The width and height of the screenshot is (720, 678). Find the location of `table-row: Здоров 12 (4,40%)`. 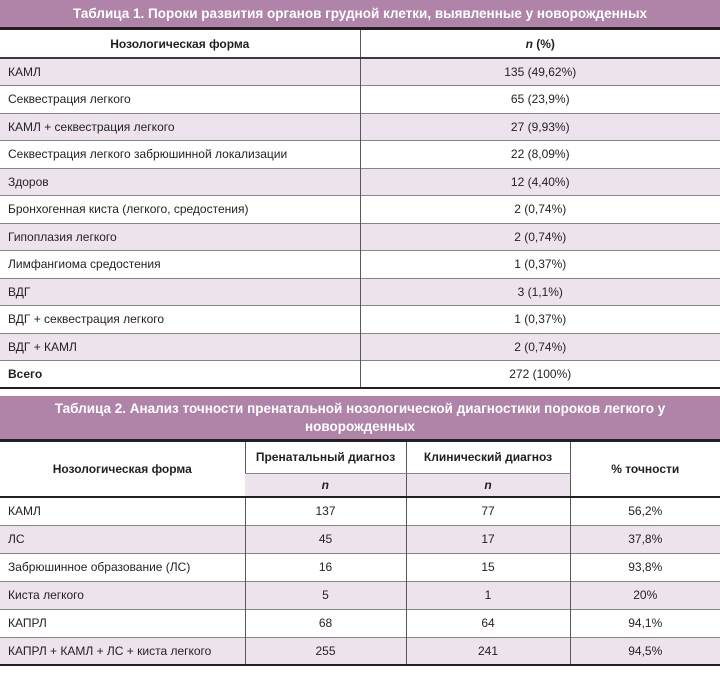

table-row: Здоров 12 (4,40%) is located at coordinates (360, 182).